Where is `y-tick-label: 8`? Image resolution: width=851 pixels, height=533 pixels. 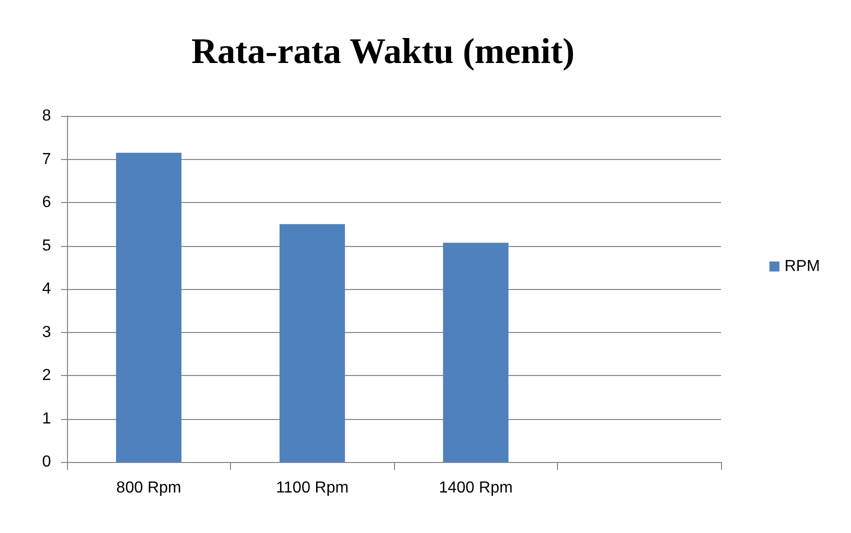
y-tick-label: 8 is located at coordinates (47, 116).